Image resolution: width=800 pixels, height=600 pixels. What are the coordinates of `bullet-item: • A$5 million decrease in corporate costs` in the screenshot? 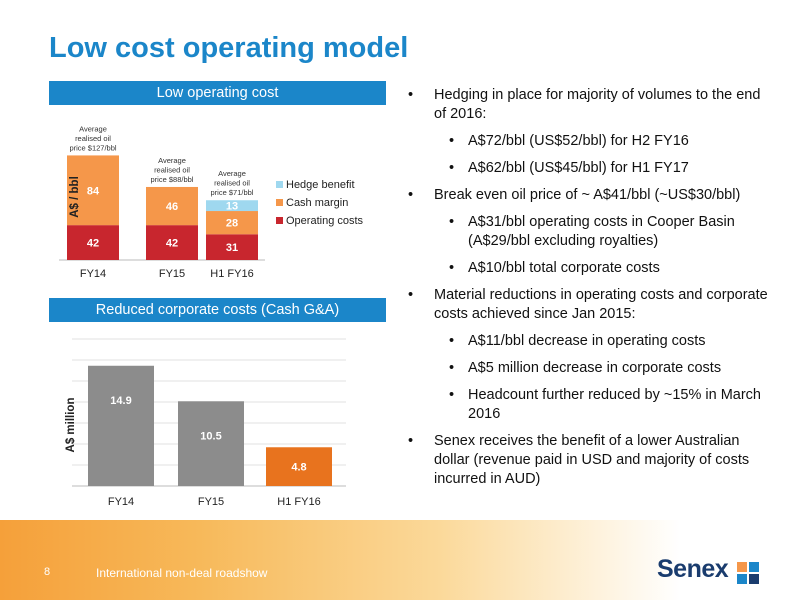 It's located at (589, 368).